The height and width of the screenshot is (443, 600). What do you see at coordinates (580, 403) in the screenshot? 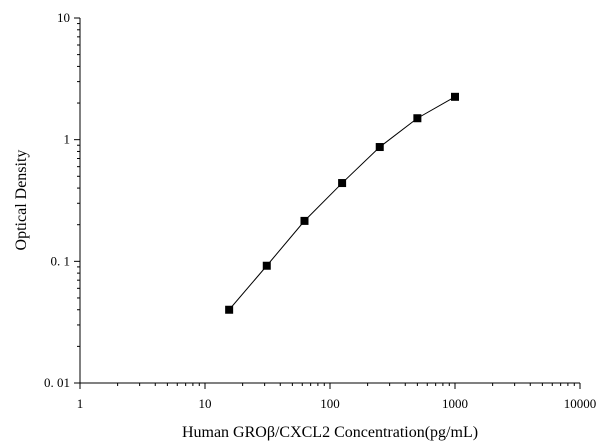
I see `x-tick-label: 10000` at bounding box center [580, 403].